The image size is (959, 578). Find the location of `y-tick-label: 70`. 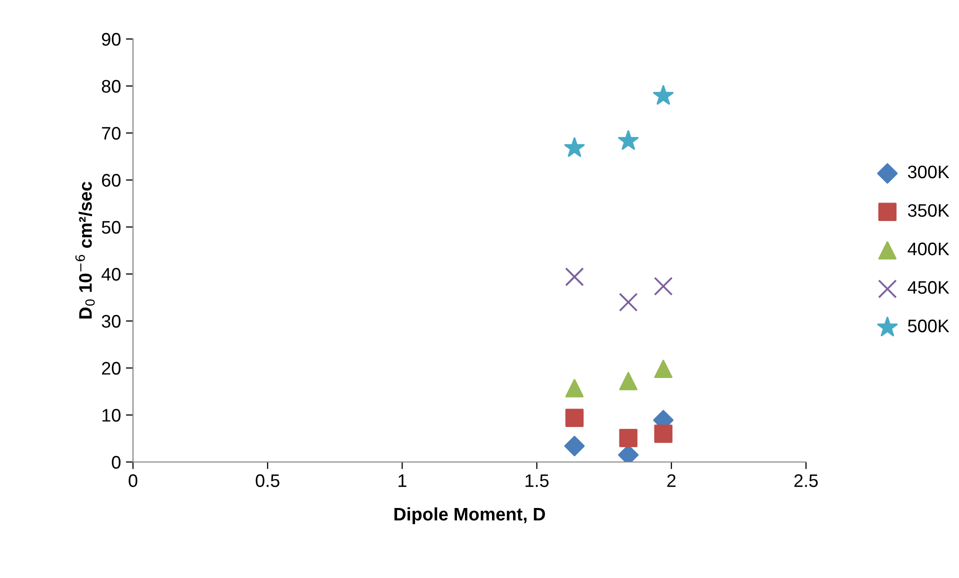

y-tick-label: 70 is located at coordinates (111, 133).